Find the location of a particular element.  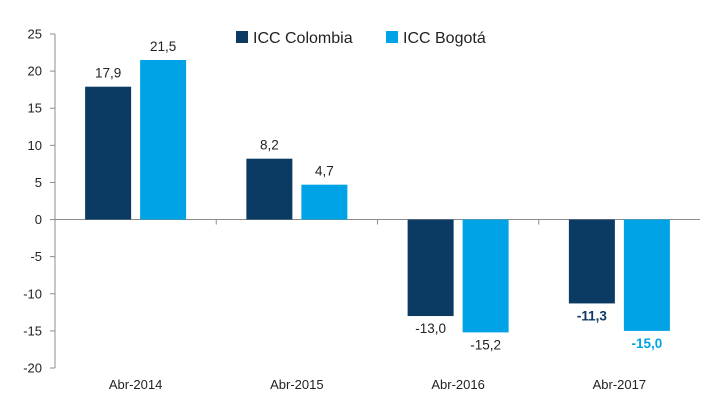

y-tick-label: 0 is located at coordinates (38, 219).